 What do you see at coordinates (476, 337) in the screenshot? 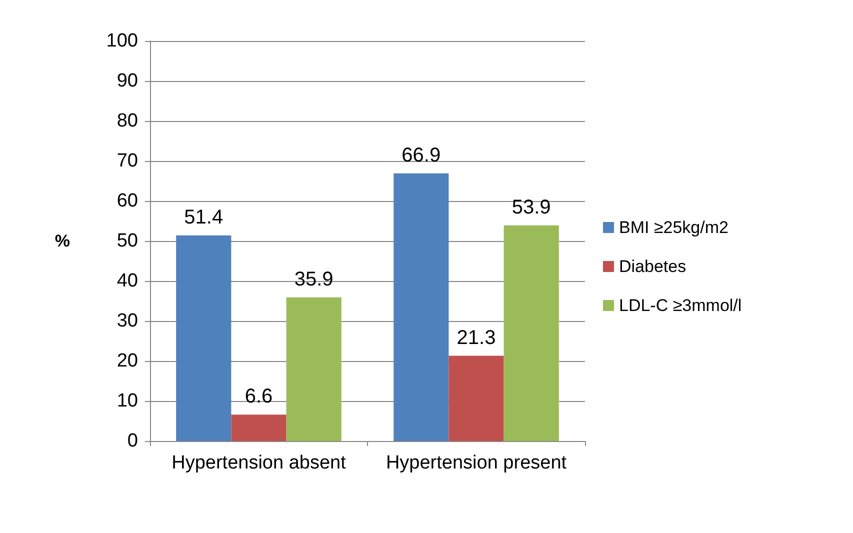
I see `data-label: 21.3` at bounding box center [476, 337].